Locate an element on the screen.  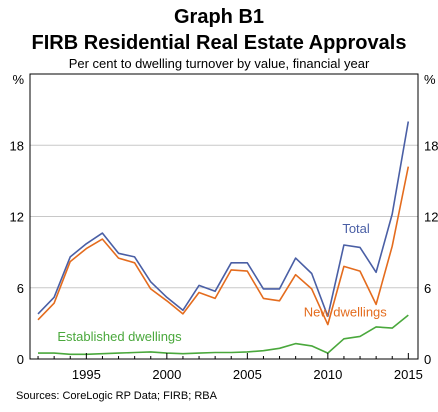
y-unit-right: % is located at coordinates (430, 79).